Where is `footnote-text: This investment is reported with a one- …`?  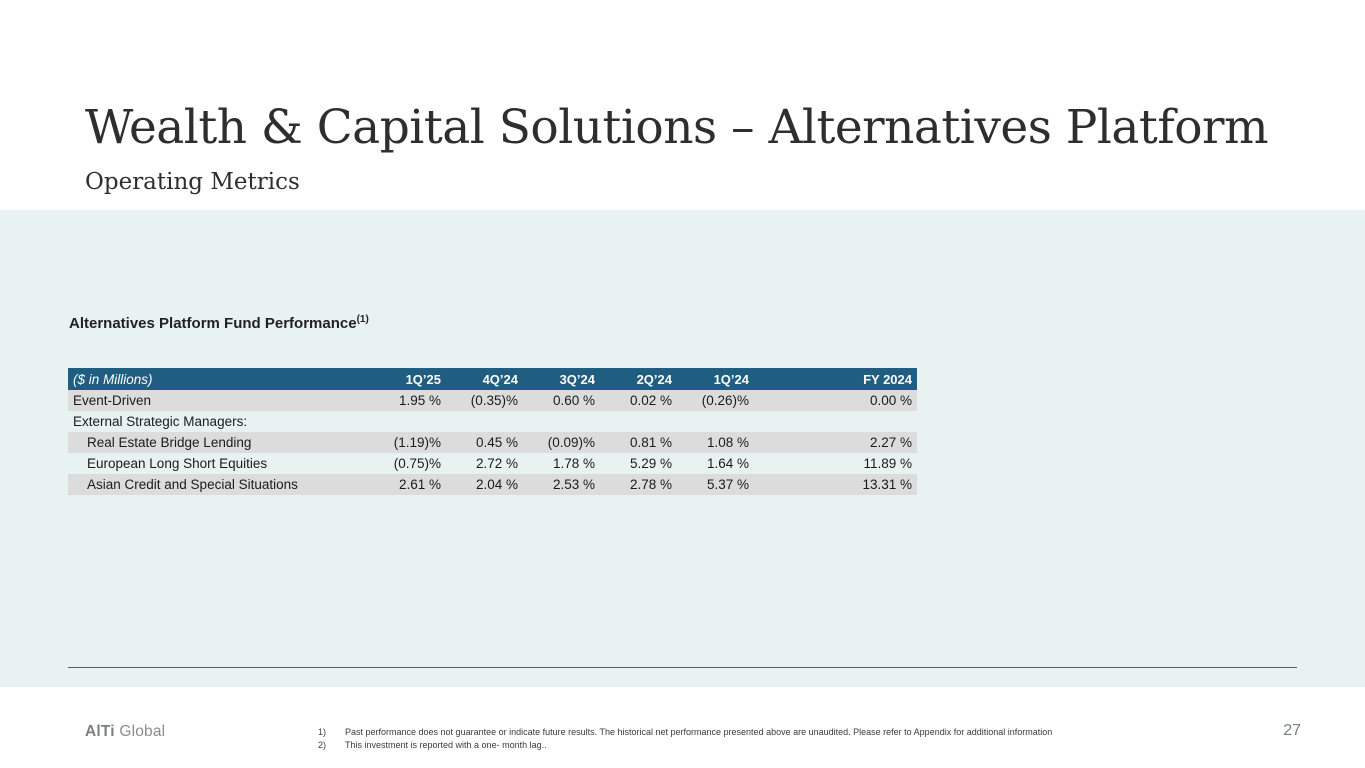 footnote-text: This investment is reported with a one- … is located at coordinates (446, 745).